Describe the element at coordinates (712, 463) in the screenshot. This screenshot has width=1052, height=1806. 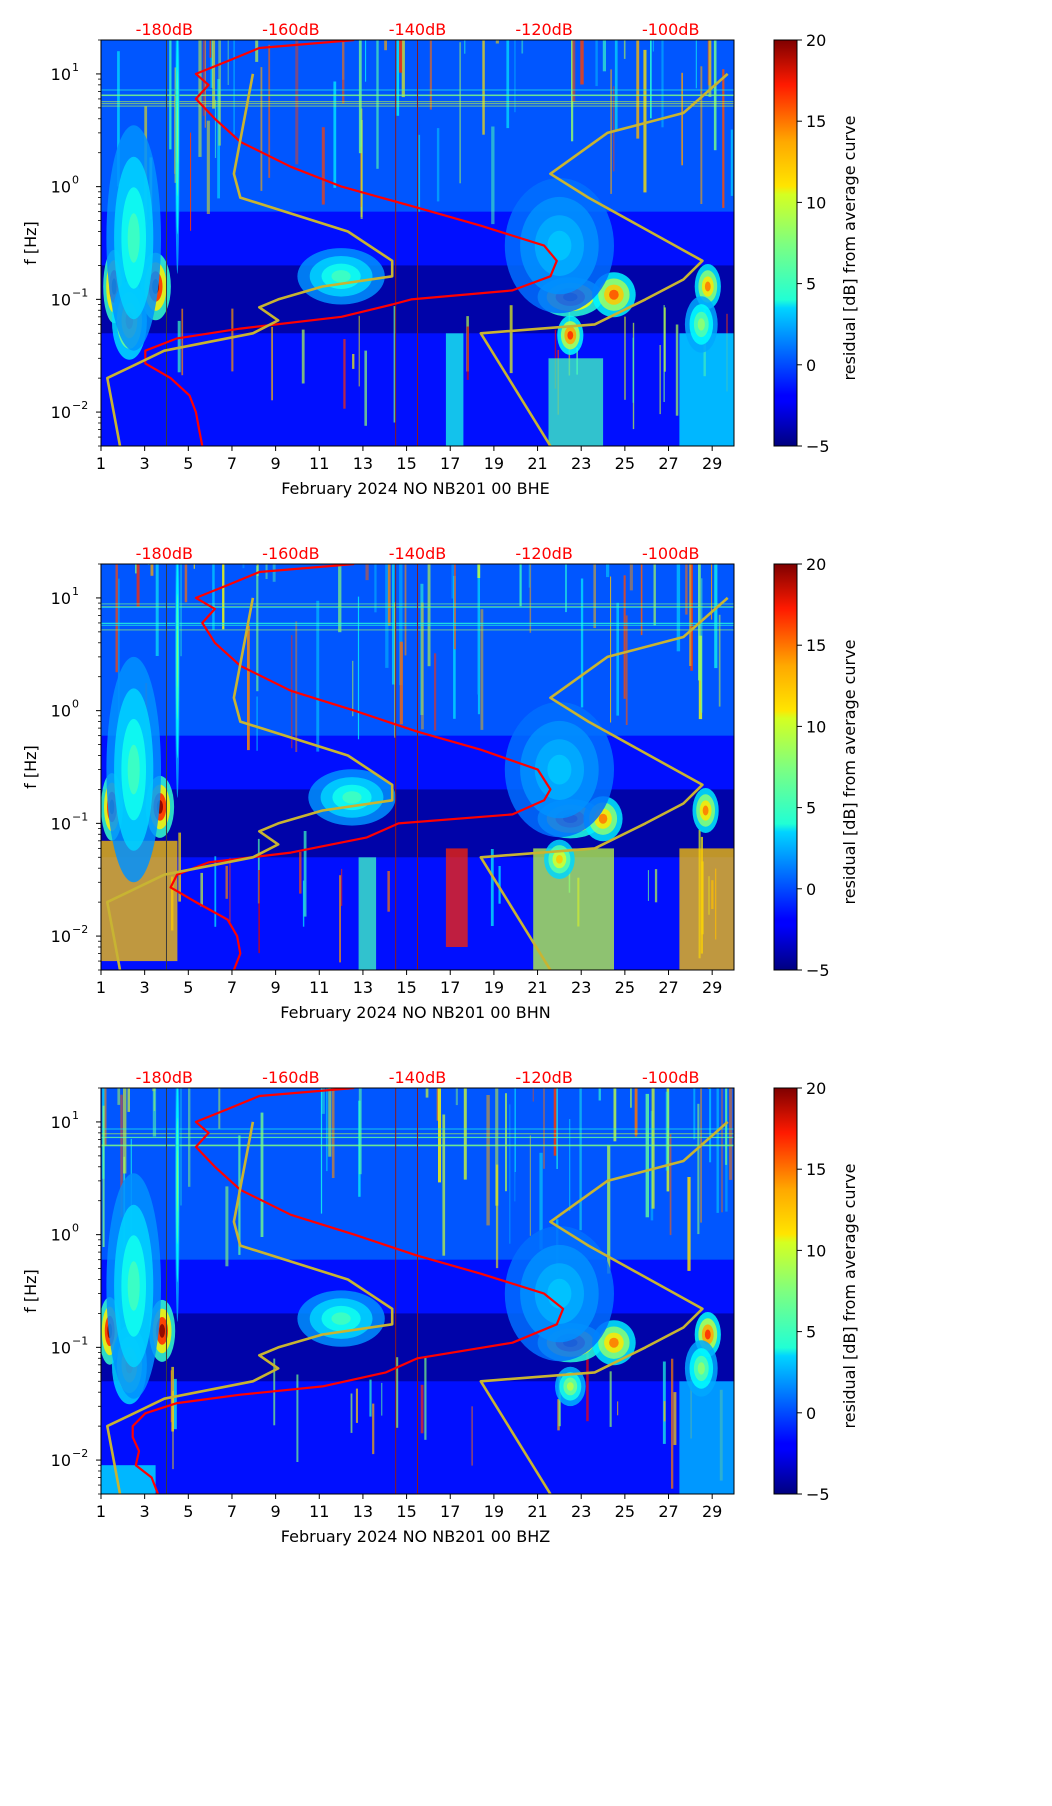
I see `x-tick-label: 29` at that location.